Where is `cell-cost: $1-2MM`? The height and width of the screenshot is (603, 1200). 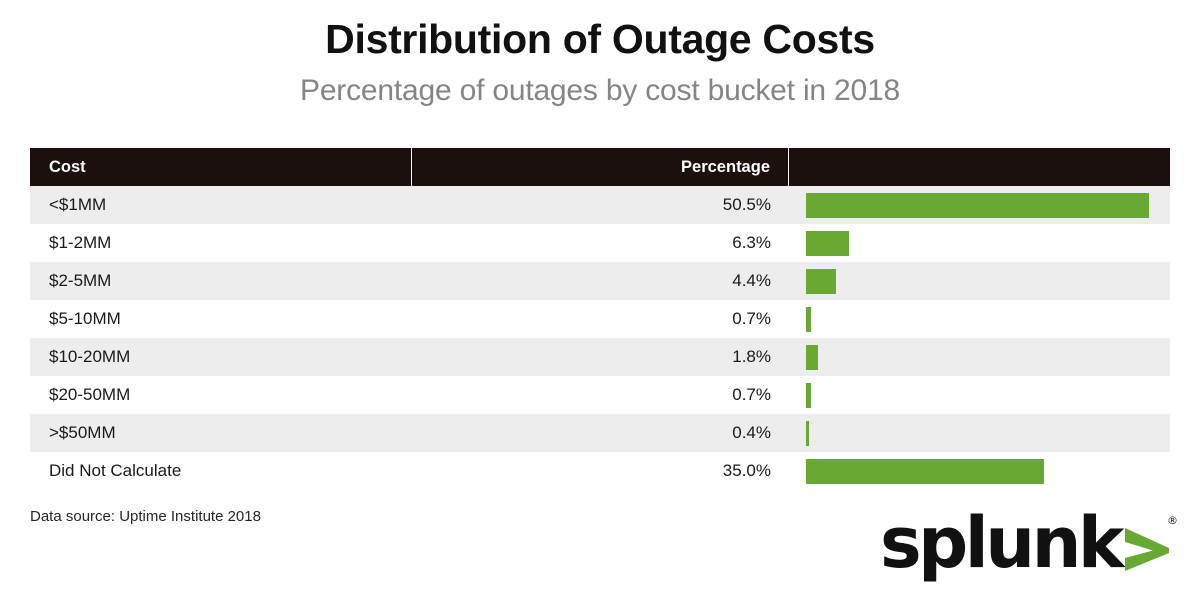
cell-cost: $1-2MM is located at coordinates (80, 242).